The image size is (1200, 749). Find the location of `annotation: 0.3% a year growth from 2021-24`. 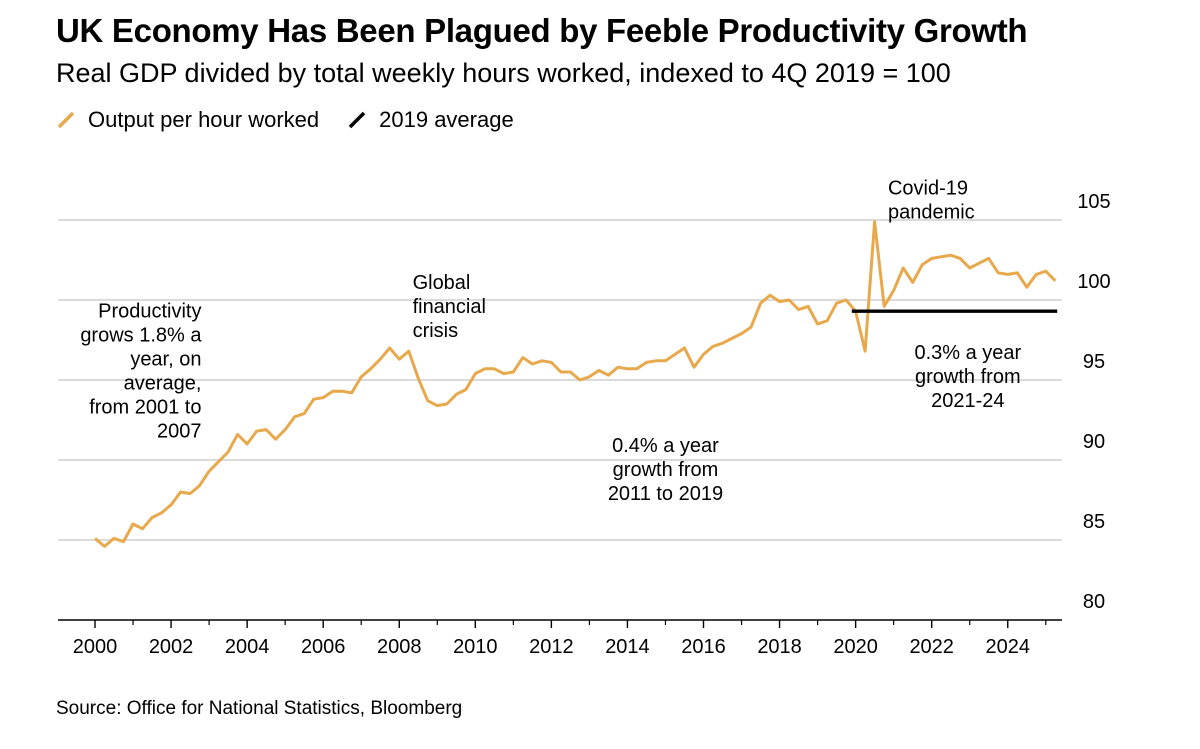

annotation: 0.3% a year growth from 2021-24 is located at coordinates (967, 377).